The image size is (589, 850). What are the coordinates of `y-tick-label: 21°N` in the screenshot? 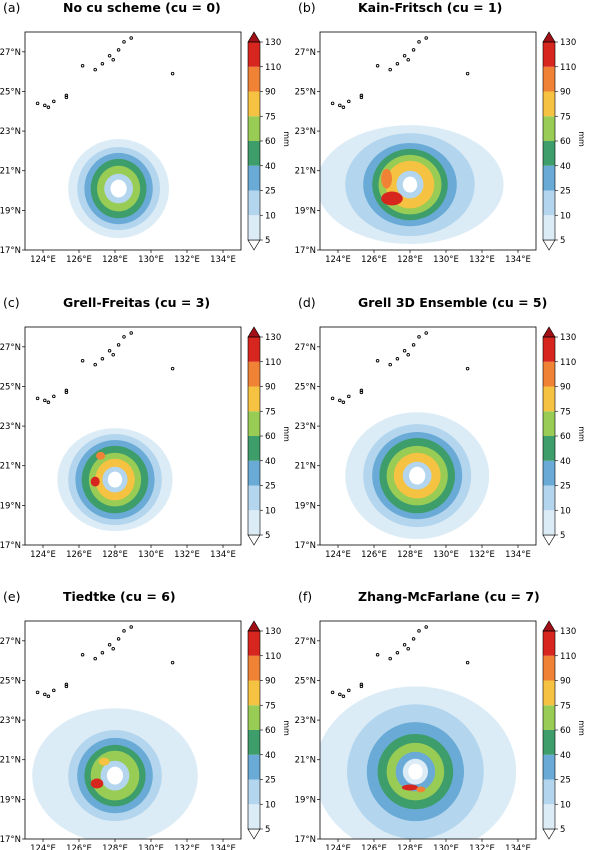 It's located at (305, 761).